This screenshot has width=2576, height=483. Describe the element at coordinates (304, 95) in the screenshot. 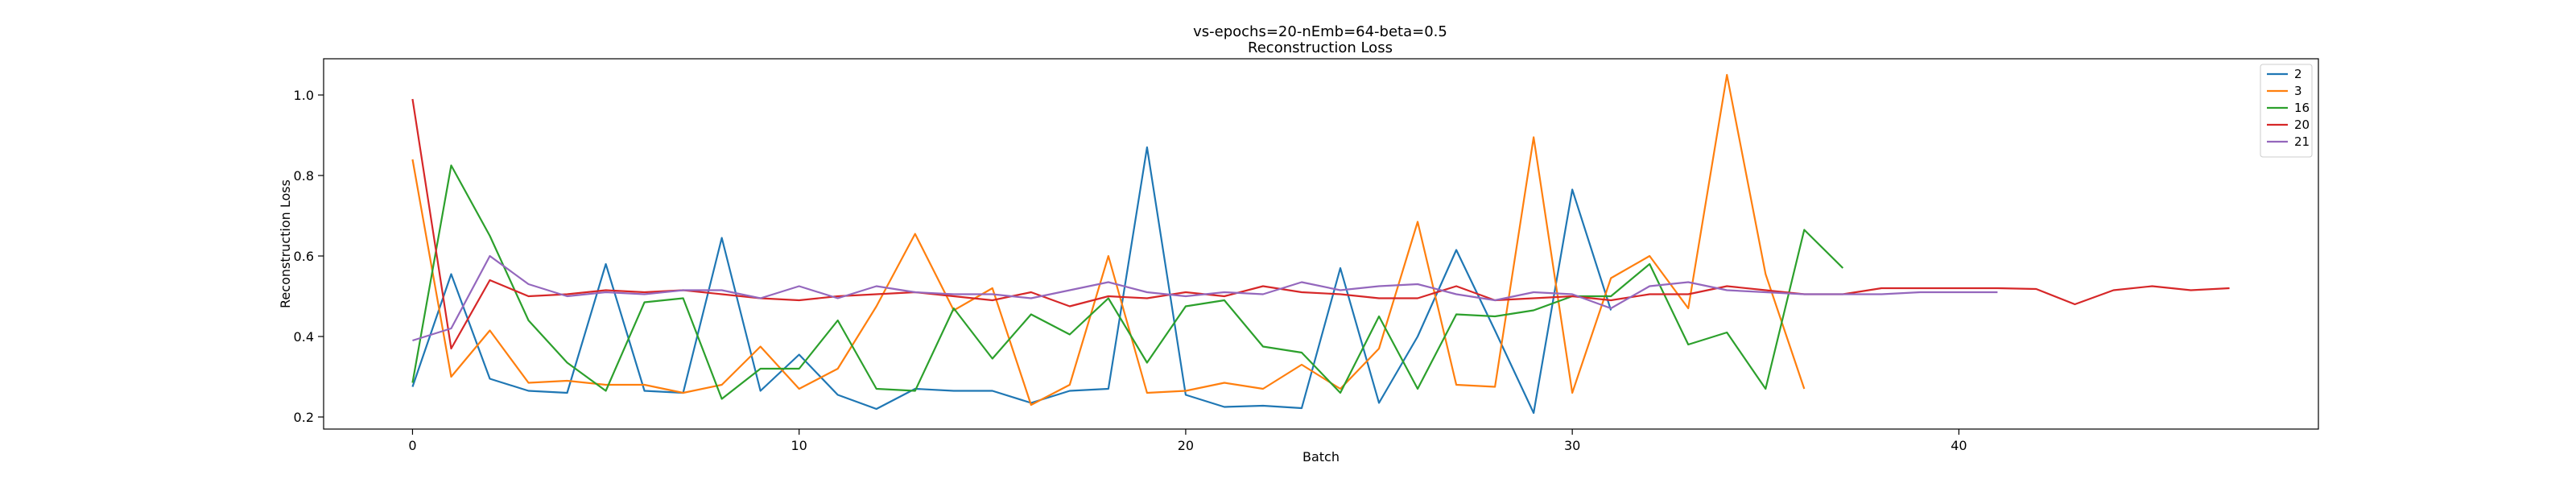

I see `y-tick-label: 1.0` at that location.